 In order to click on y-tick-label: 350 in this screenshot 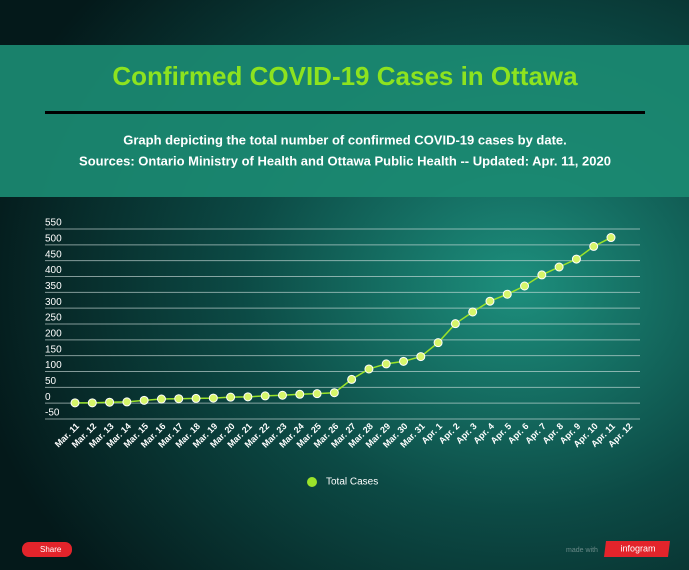, I will do `click(53, 286)`.